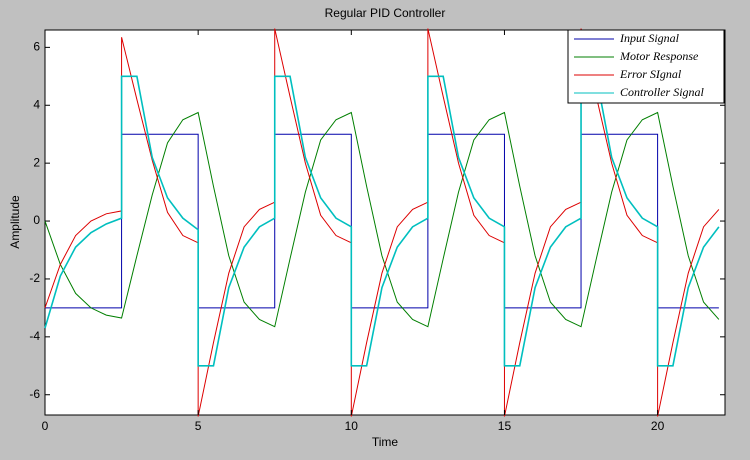  What do you see at coordinates (36, 47) in the screenshot?
I see `y-tick-label: 6` at bounding box center [36, 47].